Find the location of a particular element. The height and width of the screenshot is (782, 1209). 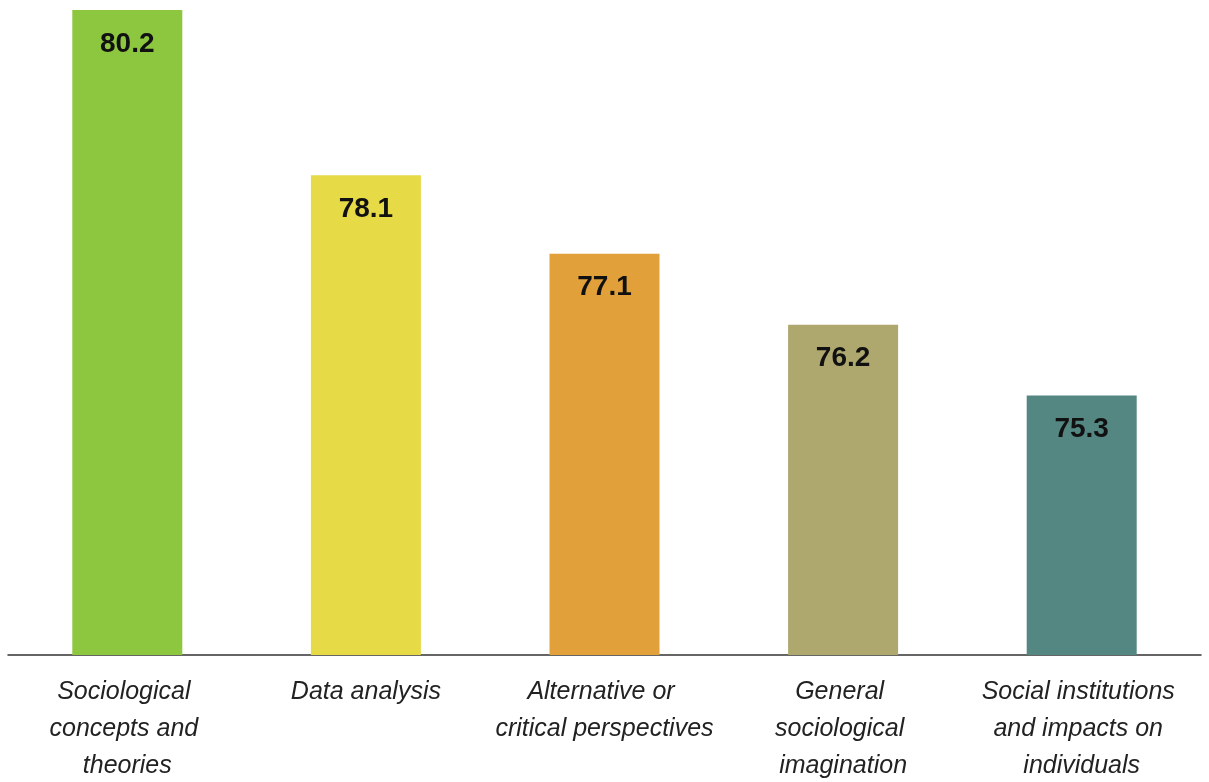

data-label: 77.1 is located at coordinates (604, 286).